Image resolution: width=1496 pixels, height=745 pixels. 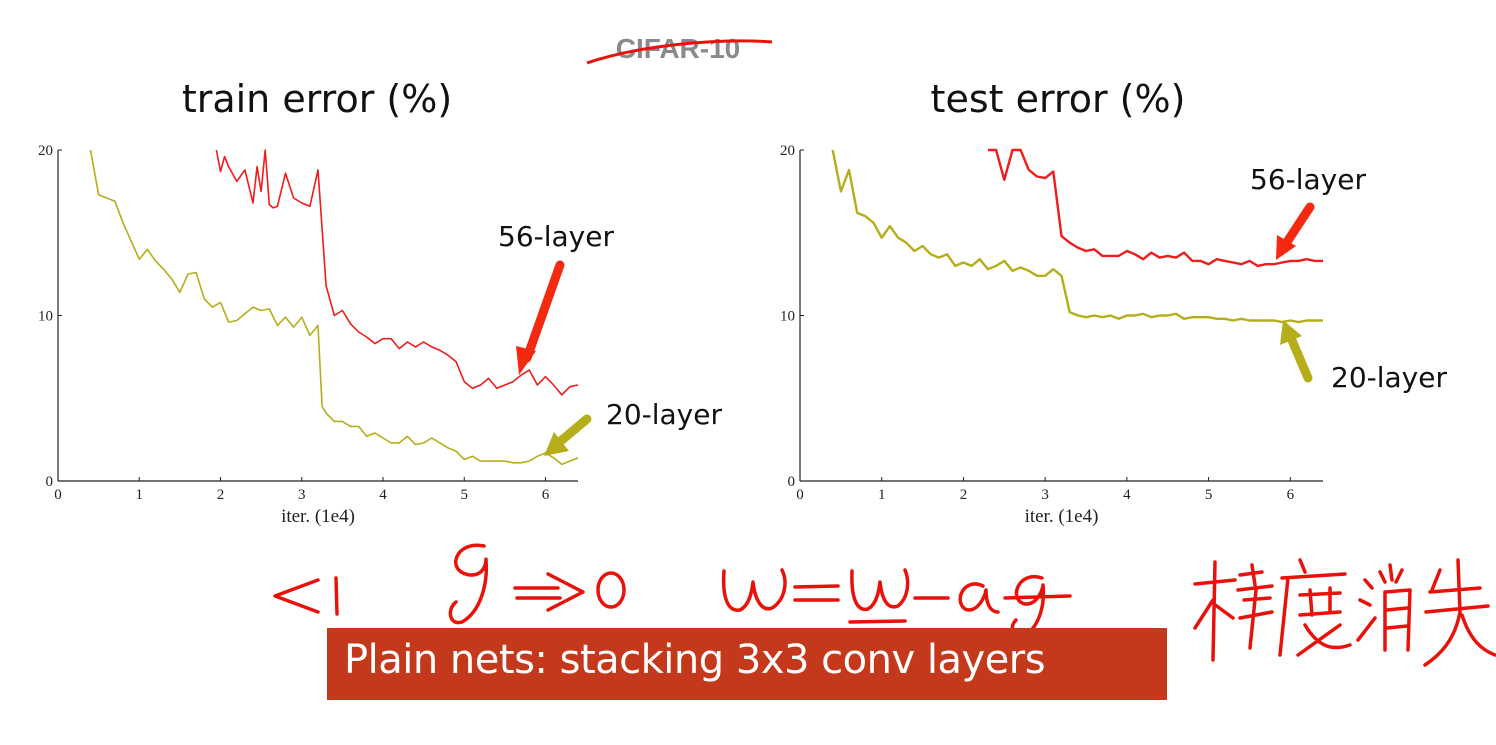 I want to click on train-20-layer-arrow-head, so click(x=556, y=444).